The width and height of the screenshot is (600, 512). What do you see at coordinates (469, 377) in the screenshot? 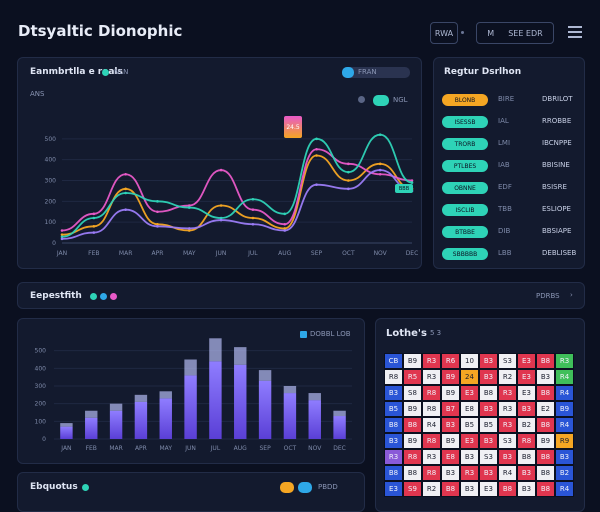
I see `heatmap-cell: 24` at bounding box center [469, 377].